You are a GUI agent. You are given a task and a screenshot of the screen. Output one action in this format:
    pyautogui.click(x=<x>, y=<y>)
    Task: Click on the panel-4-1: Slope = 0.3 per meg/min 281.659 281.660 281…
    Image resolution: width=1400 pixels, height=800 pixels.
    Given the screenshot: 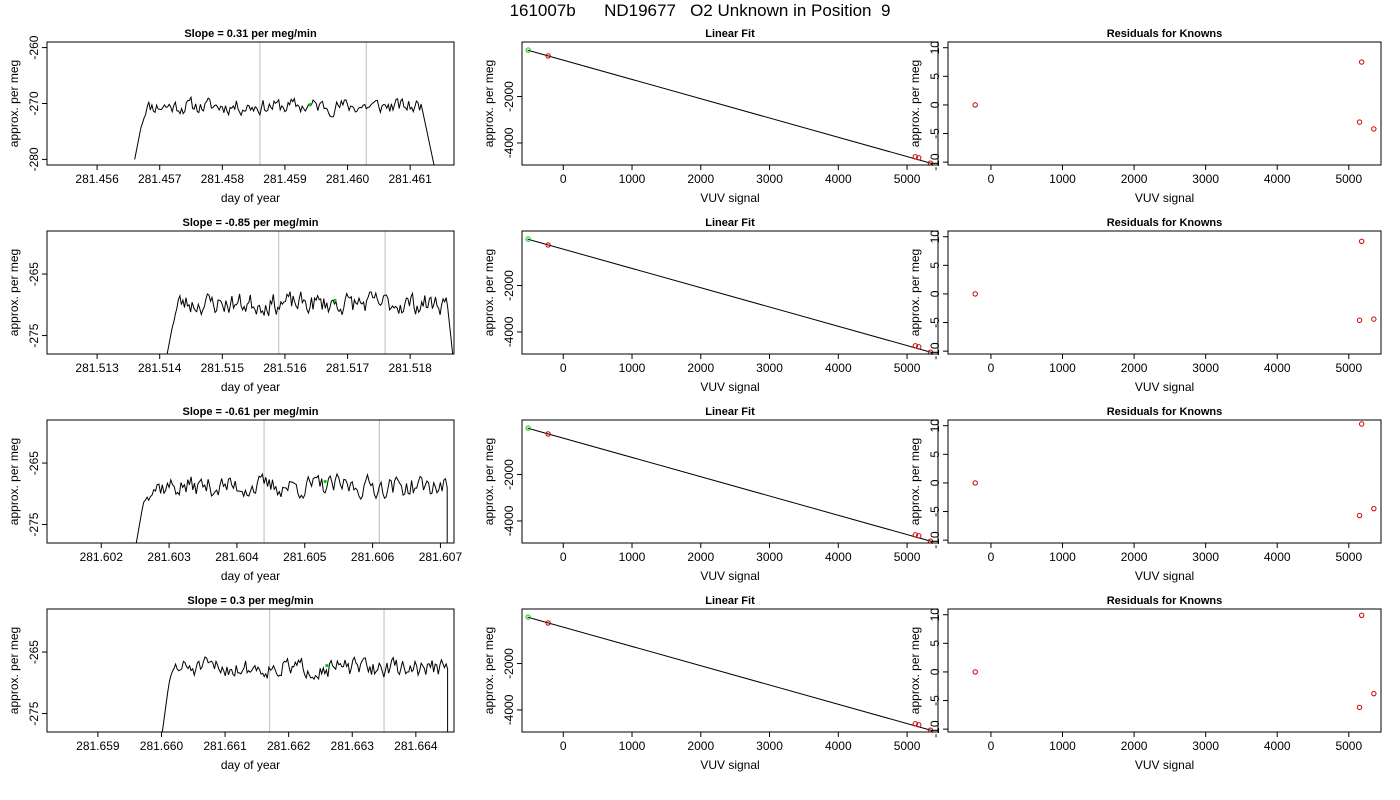 What is the action you would take?
    pyautogui.click(x=231, y=683)
    